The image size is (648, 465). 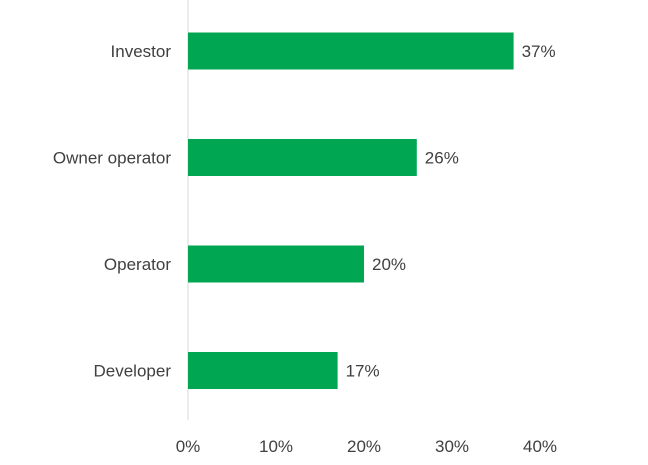 What do you see at coordinates (389, 264) in the screenshot?
I see `value-label: 20%` at bounding box center [389, 264].